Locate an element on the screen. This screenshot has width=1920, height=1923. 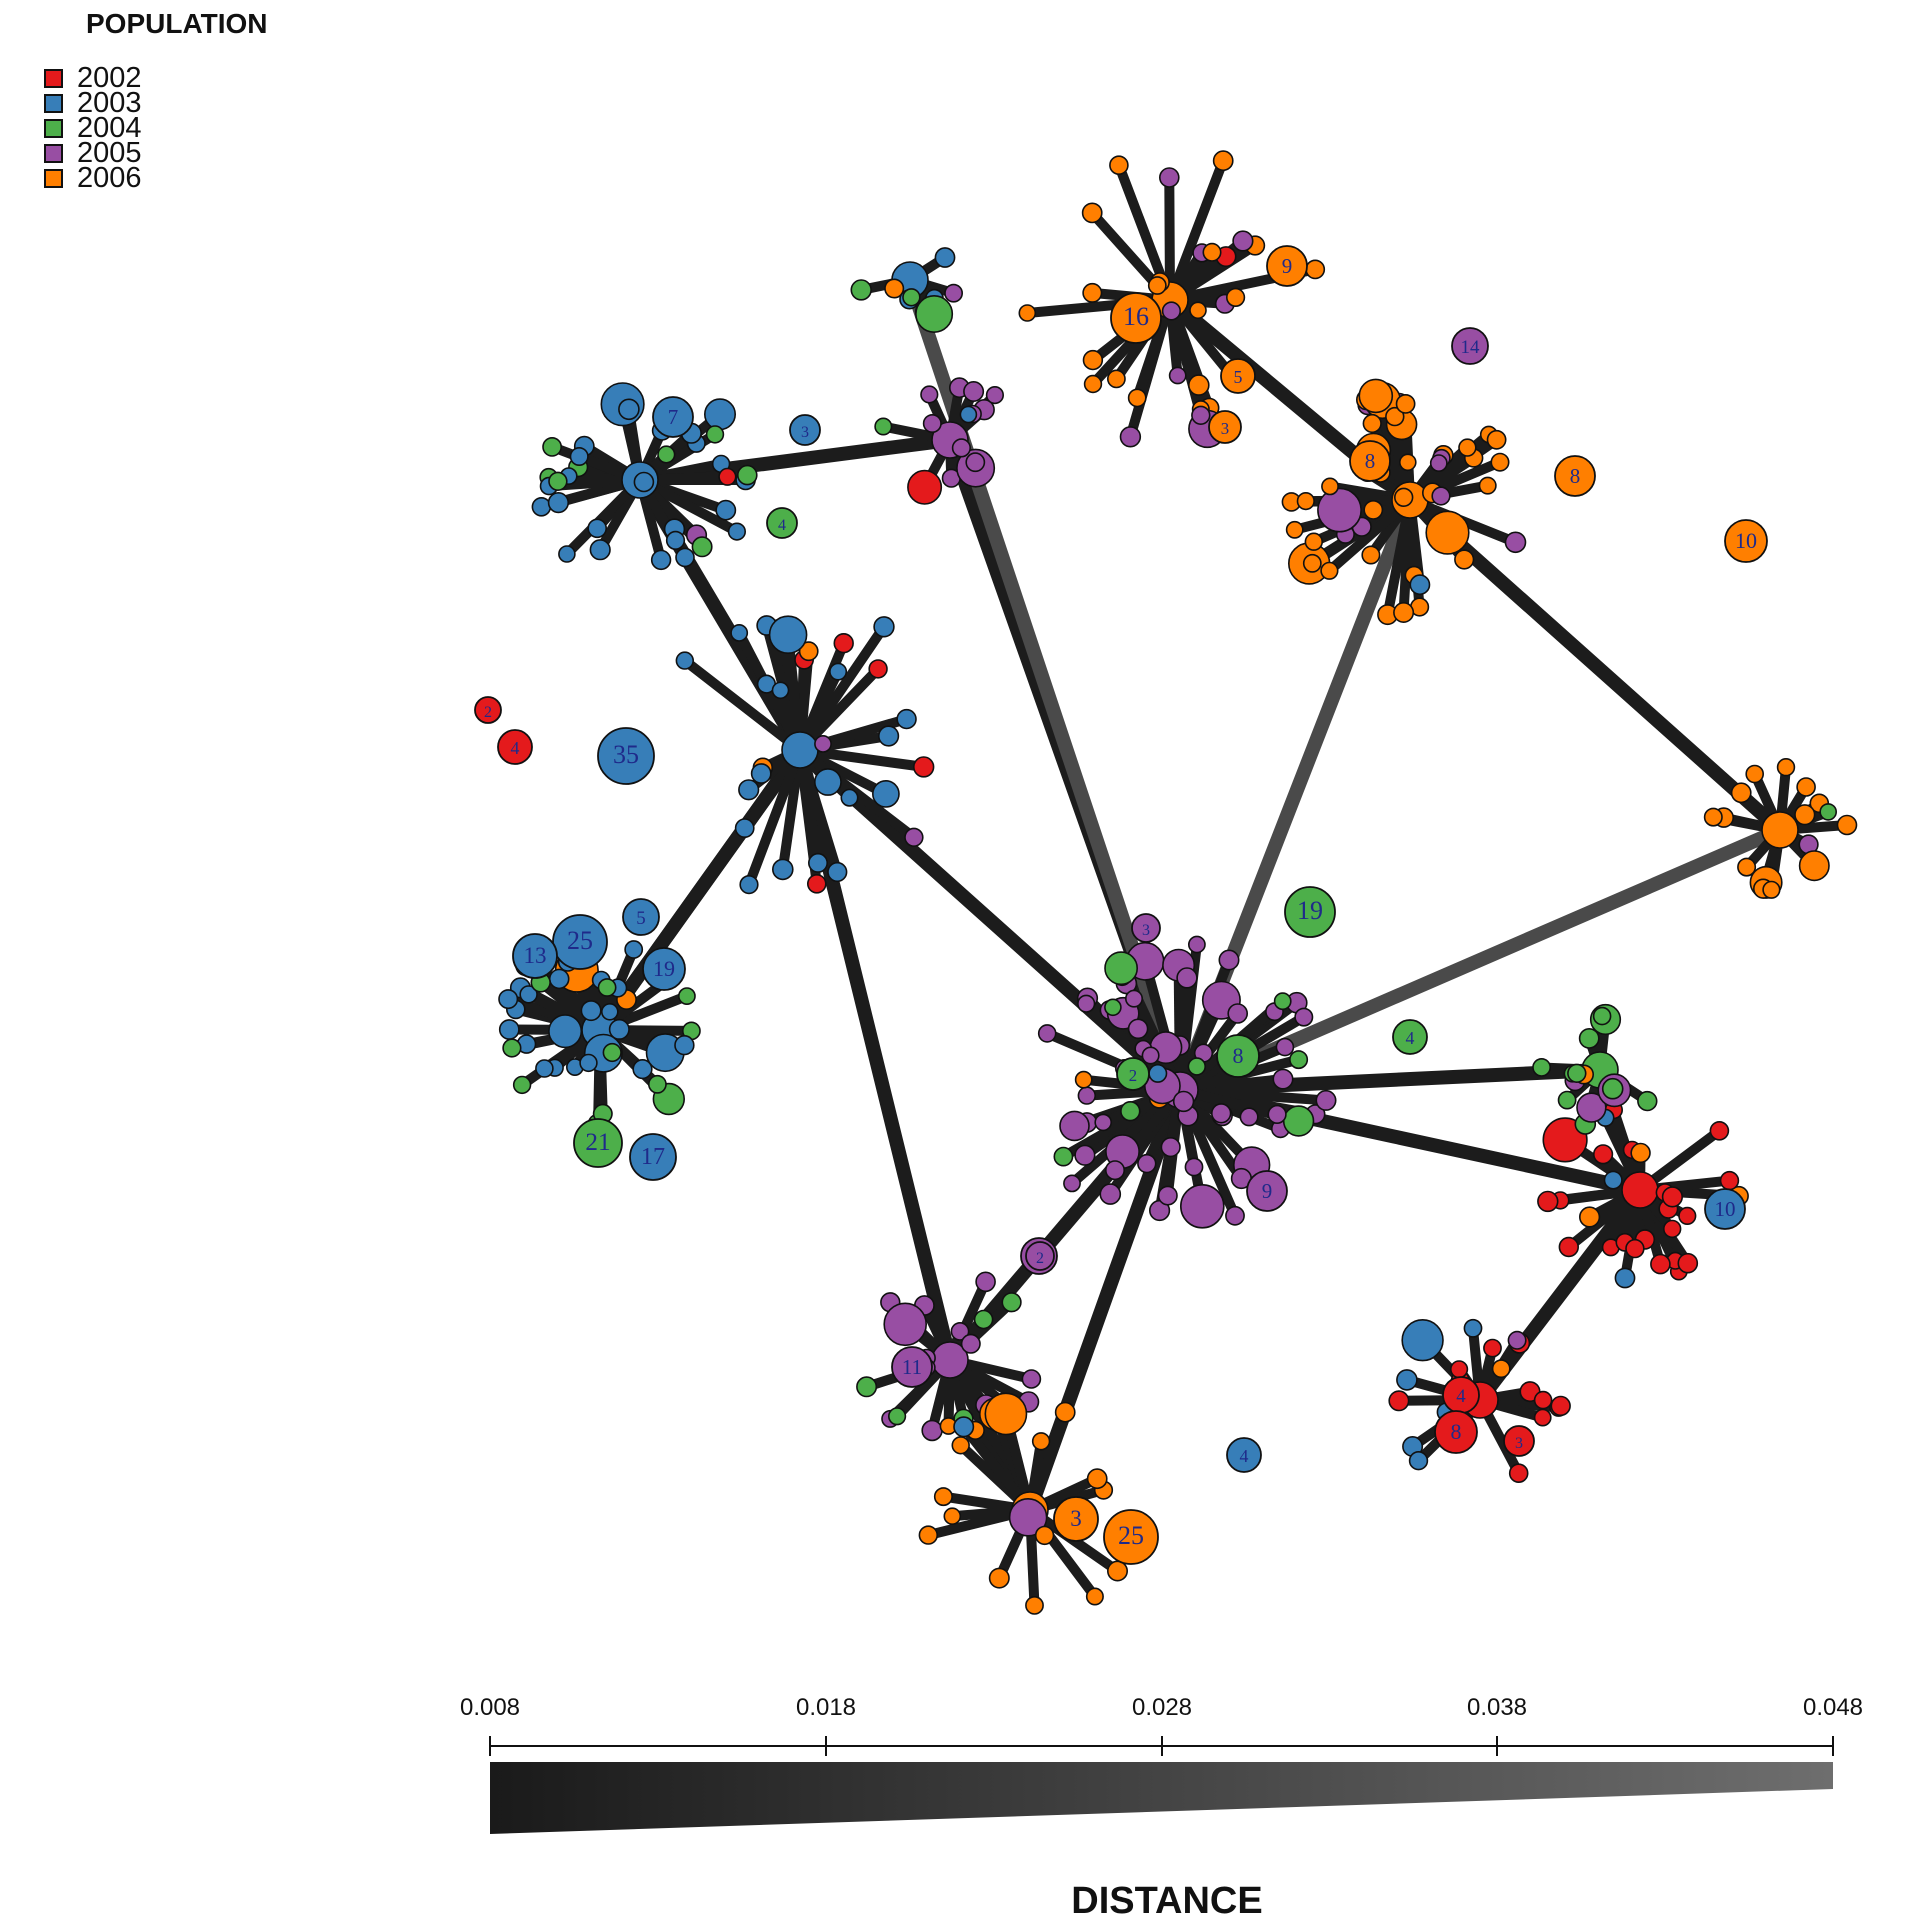
node-count-label: 19 is located at coordinates (1310, 910).